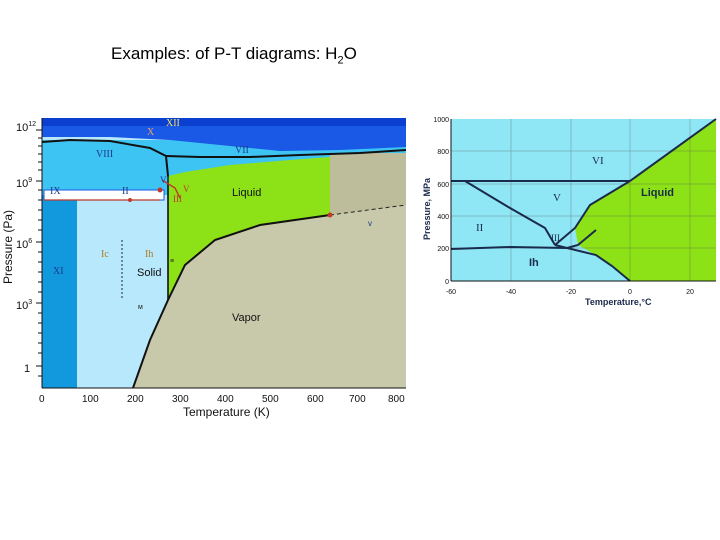 The width and height of the screenshot is (720, 540). What do you see at coordinates (39, 253) in the screenshot?
I see `left-y-minor-ticks` at bounding box center [39, 253].